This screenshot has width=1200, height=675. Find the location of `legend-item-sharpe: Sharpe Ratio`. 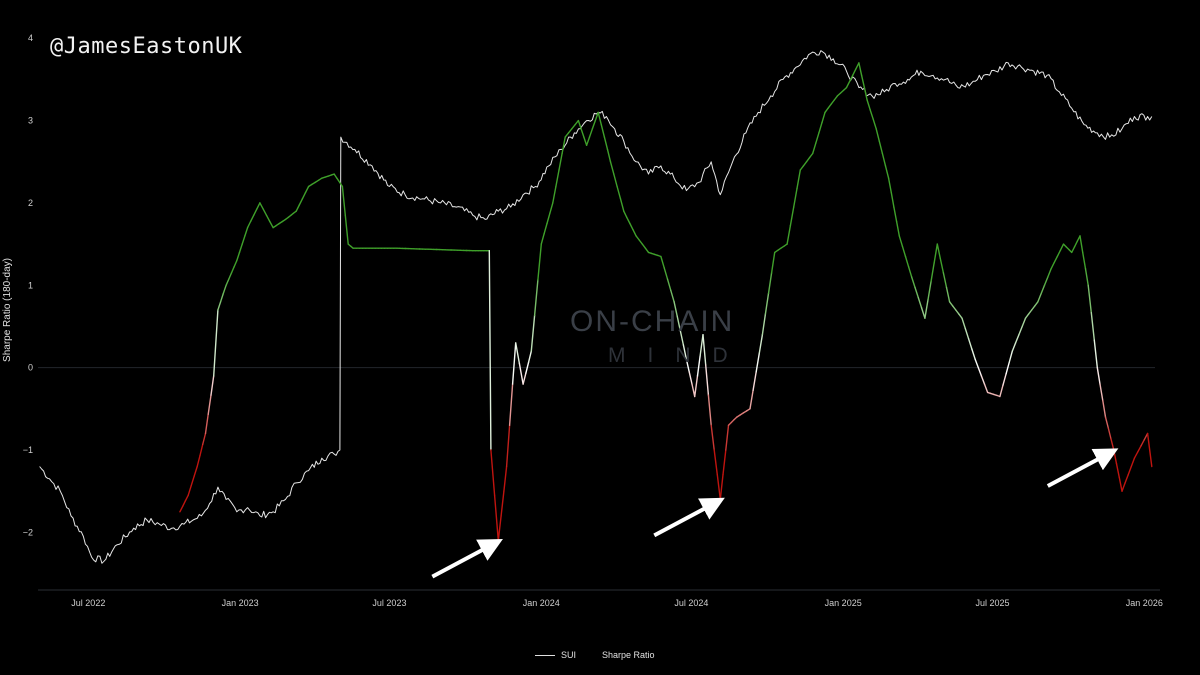

legend-item-sharpe: Sharpe Ratio is located at coordinates (628, 655).